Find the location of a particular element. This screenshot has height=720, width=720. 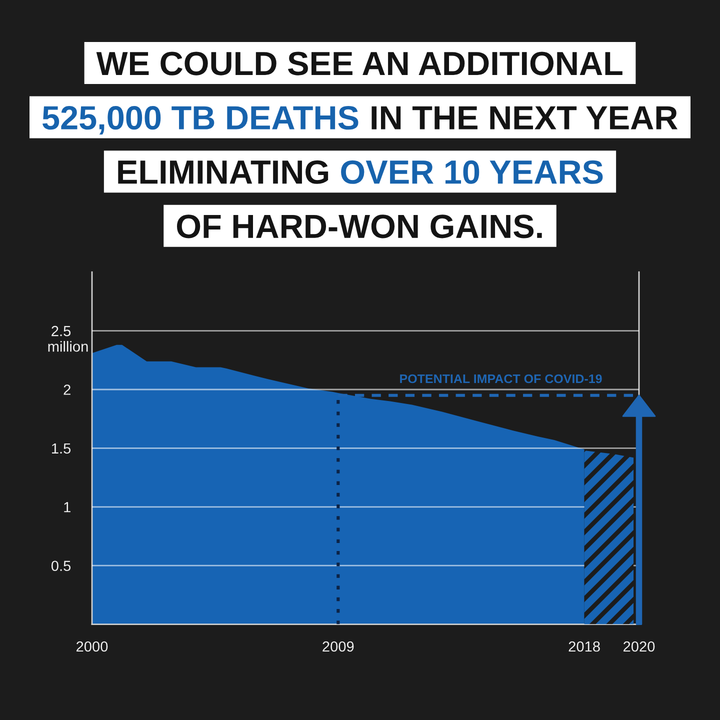

x-tick-label: 2018 is located at coordinates (584, 646).